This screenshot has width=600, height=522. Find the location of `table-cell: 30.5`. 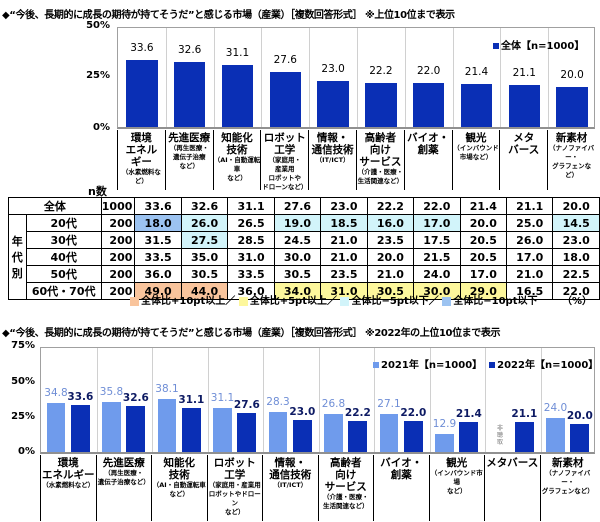

table-cell: 30.5 is located at coordinates (390, 291).